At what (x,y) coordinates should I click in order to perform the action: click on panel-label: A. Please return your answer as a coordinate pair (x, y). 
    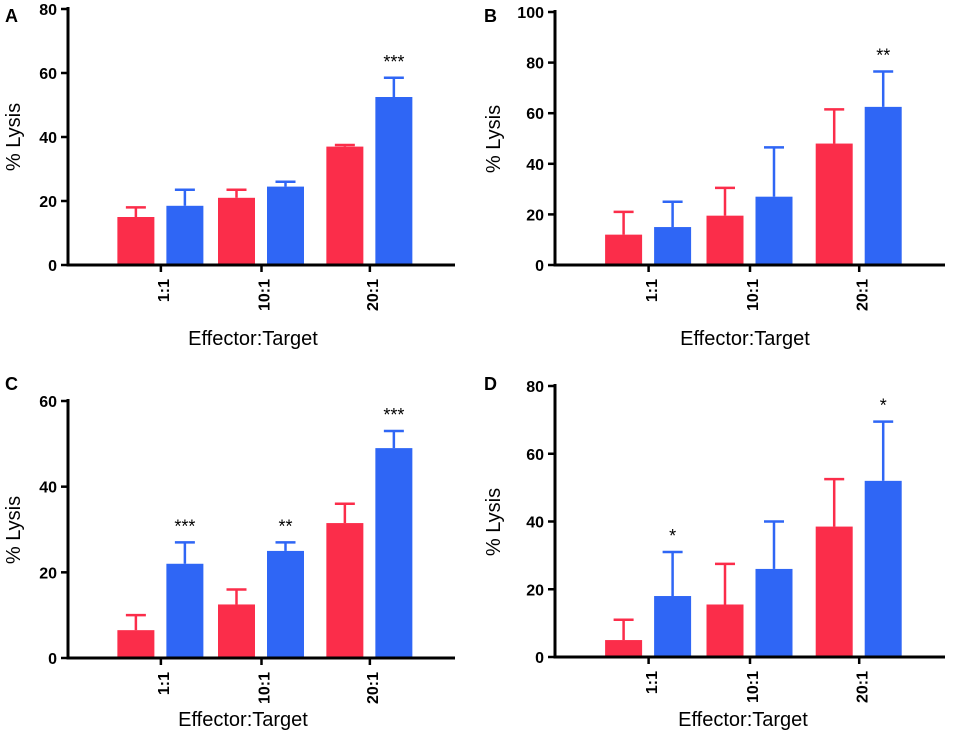
    Looking at the image, I should click on (11, 16).